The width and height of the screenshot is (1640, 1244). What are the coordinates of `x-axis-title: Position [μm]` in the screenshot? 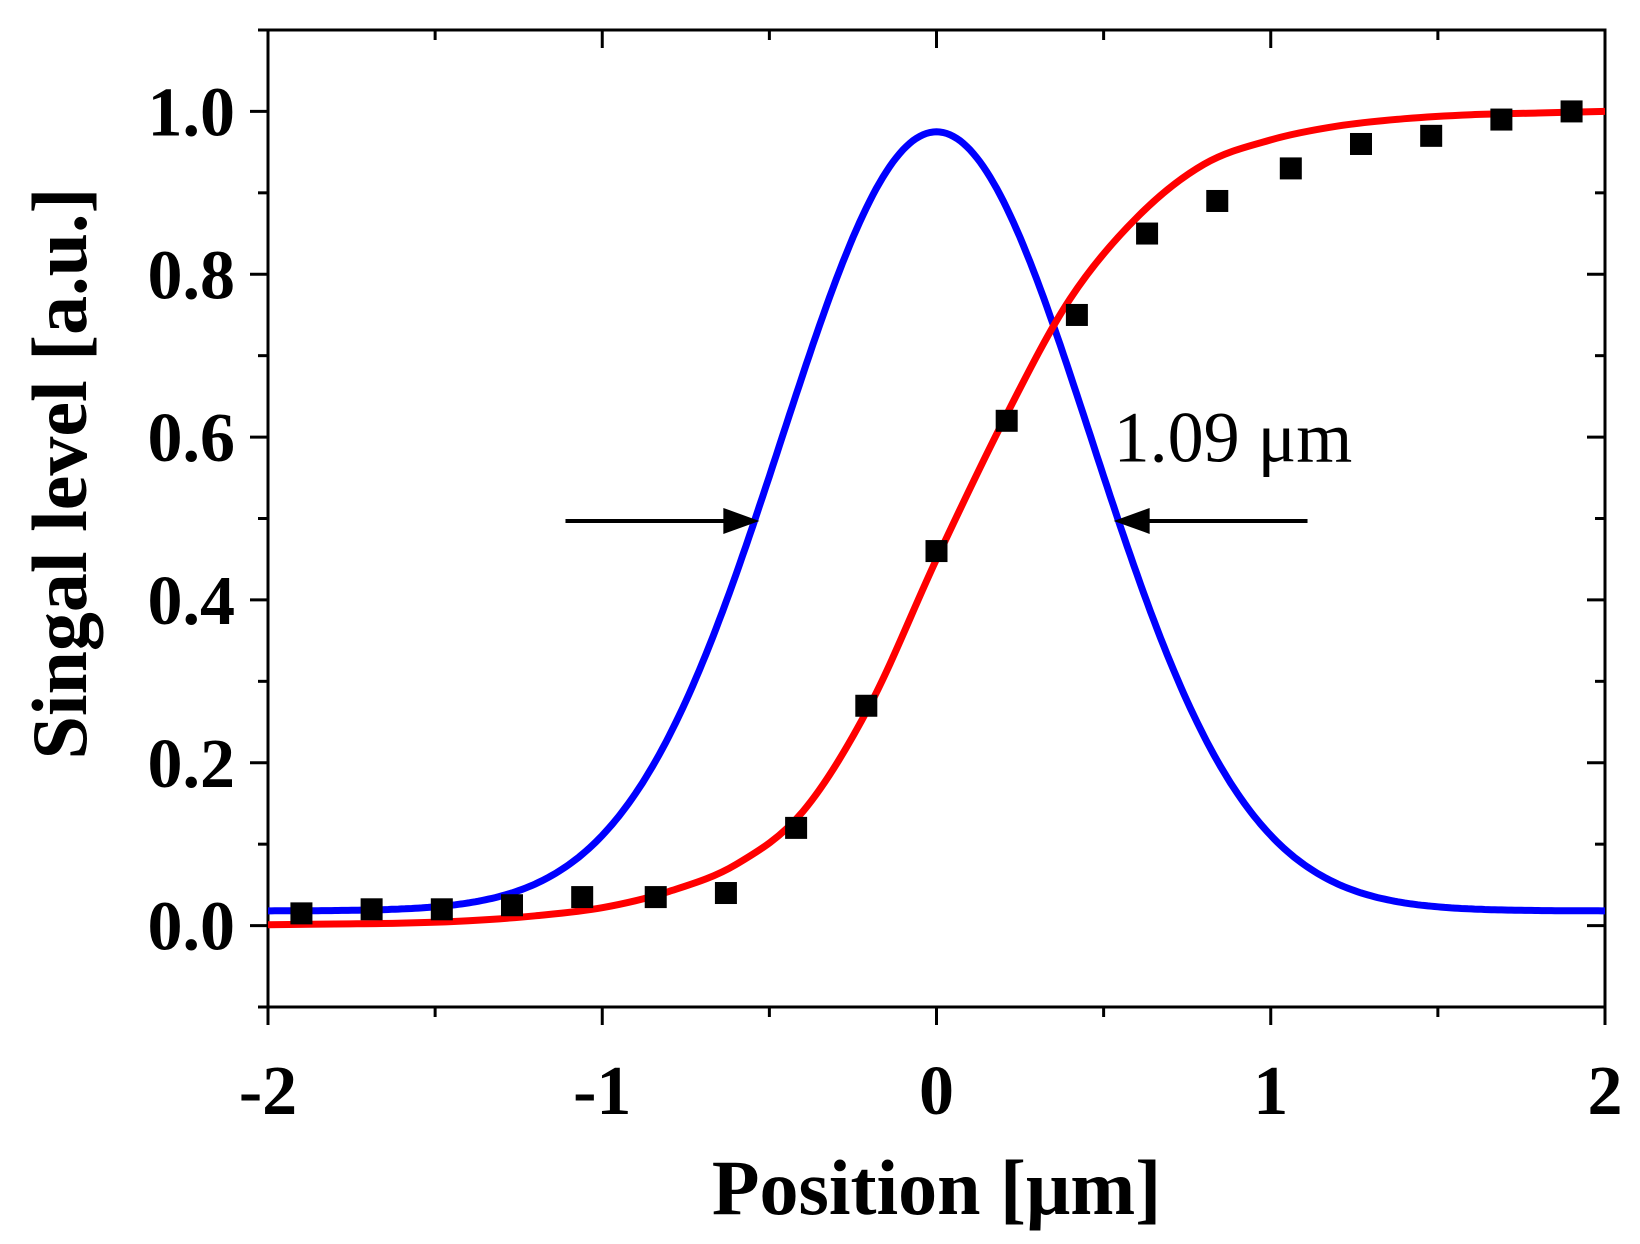 It's located at (936, 1187).